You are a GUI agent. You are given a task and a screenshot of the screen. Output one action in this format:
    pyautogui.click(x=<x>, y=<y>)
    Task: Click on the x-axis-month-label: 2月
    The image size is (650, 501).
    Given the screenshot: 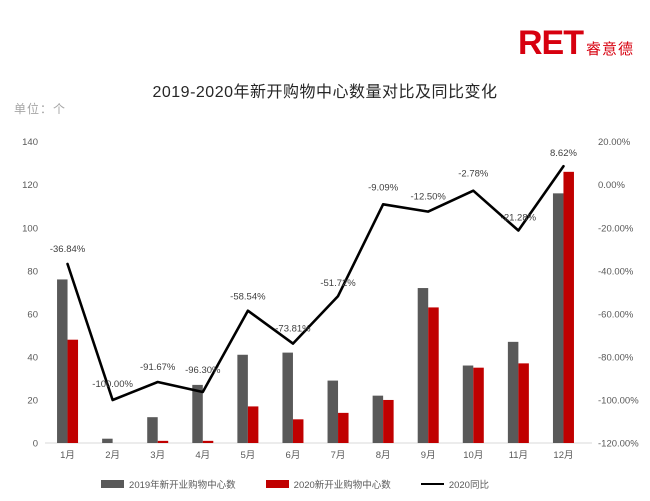 What is the action you would take?
    pyautogui.click(x=112, y=455)
    